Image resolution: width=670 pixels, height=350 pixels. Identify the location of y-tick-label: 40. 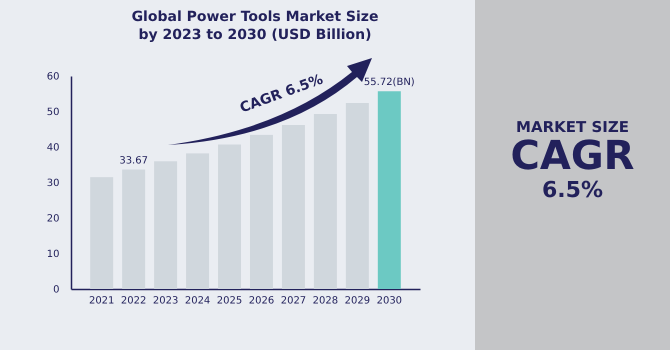
(53, 148).